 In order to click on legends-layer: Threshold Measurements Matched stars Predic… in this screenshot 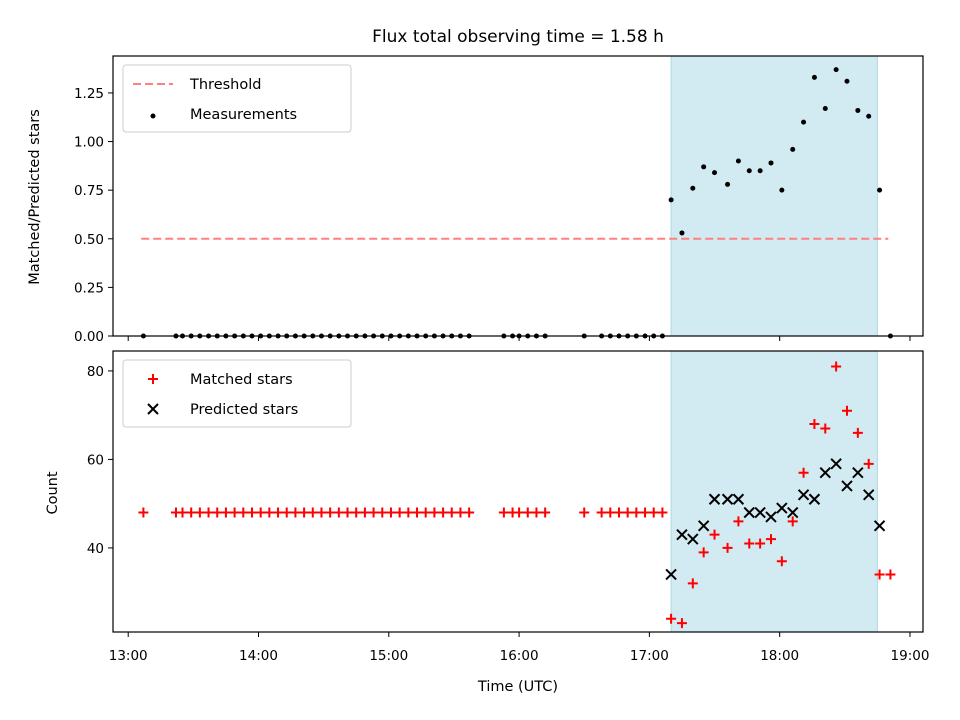, I will do `click(237, 246)`.